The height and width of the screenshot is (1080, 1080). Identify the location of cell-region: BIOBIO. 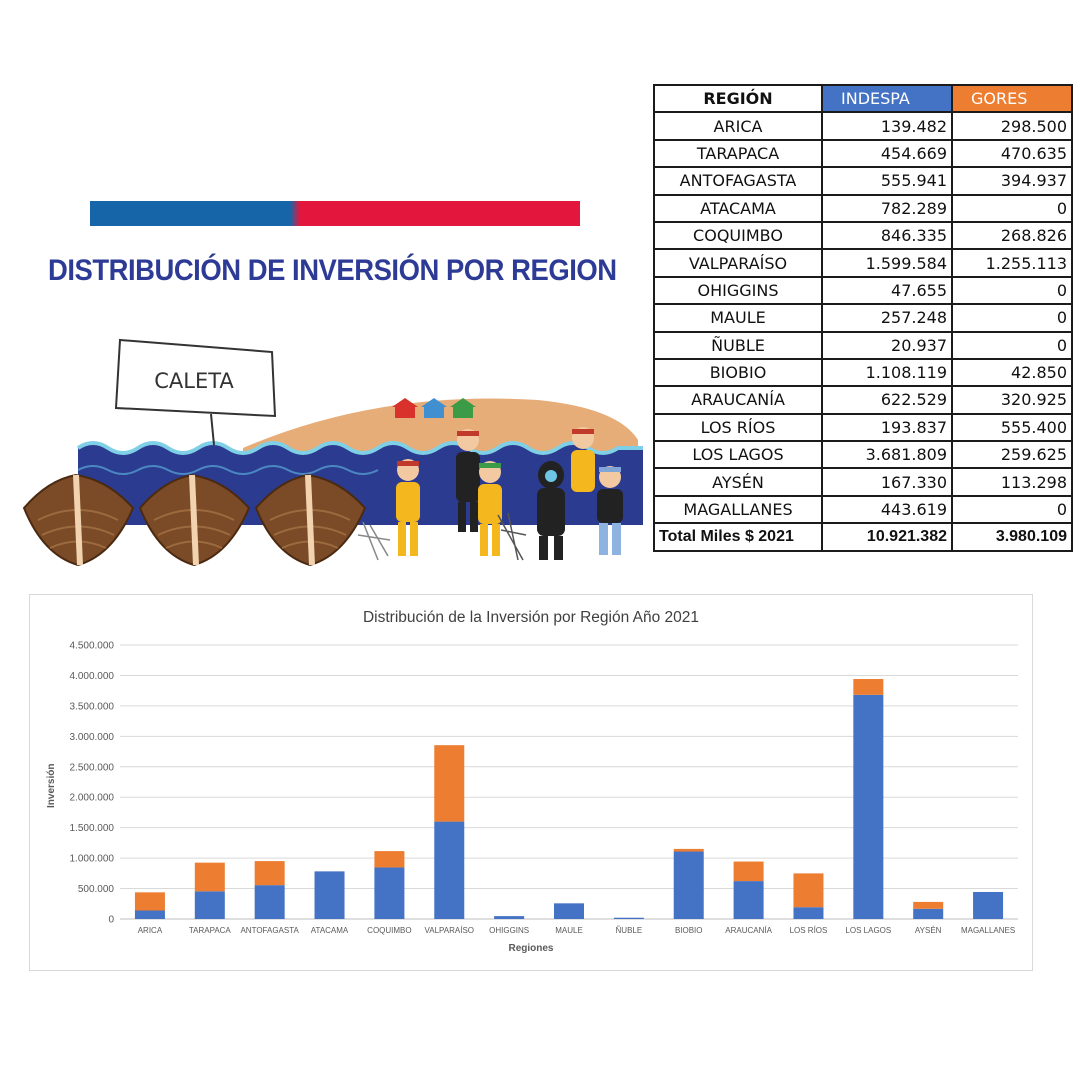
(738, 372).